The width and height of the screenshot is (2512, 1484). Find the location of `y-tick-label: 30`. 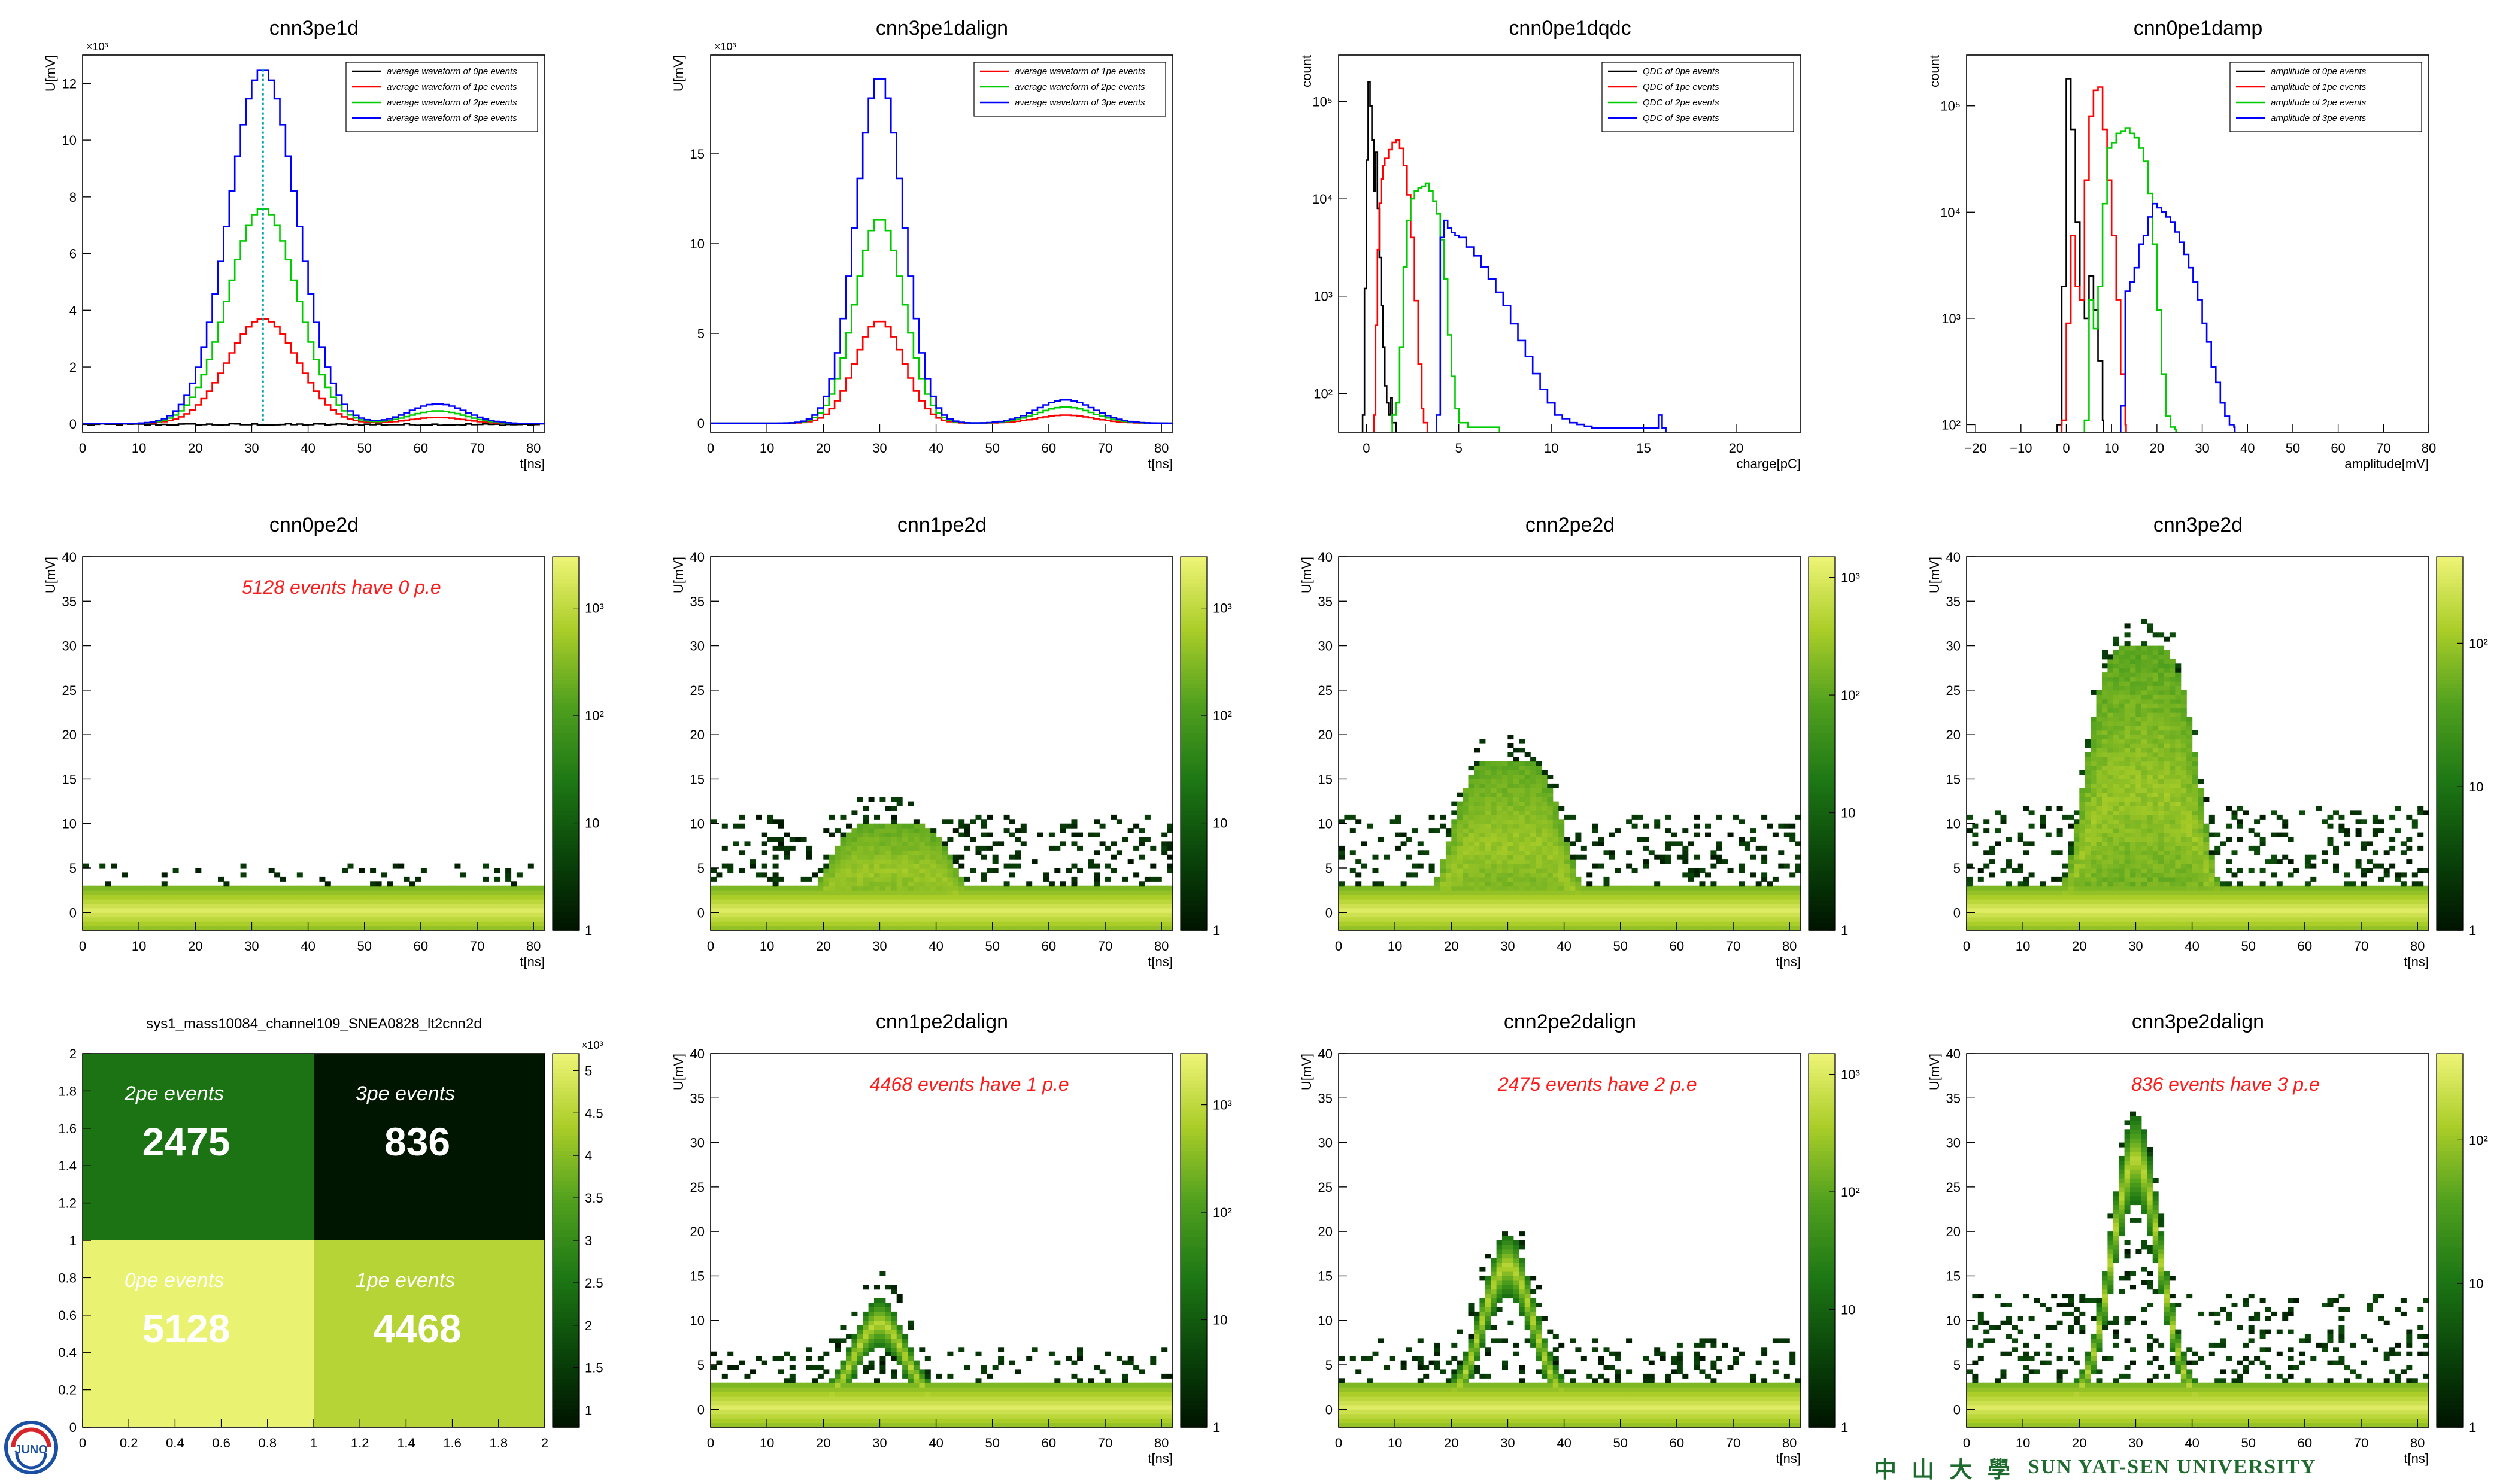

y-tick-label: 30 is located at coordinates (69, 646).